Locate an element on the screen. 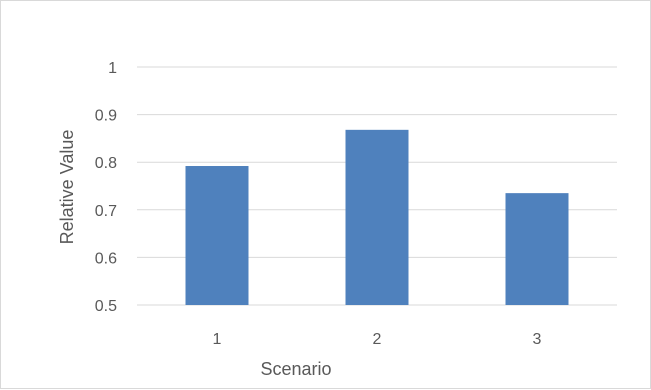 The image size is (651, 390). x-axis-ticks: 1 2 3 is located at coordinates (377, 339).